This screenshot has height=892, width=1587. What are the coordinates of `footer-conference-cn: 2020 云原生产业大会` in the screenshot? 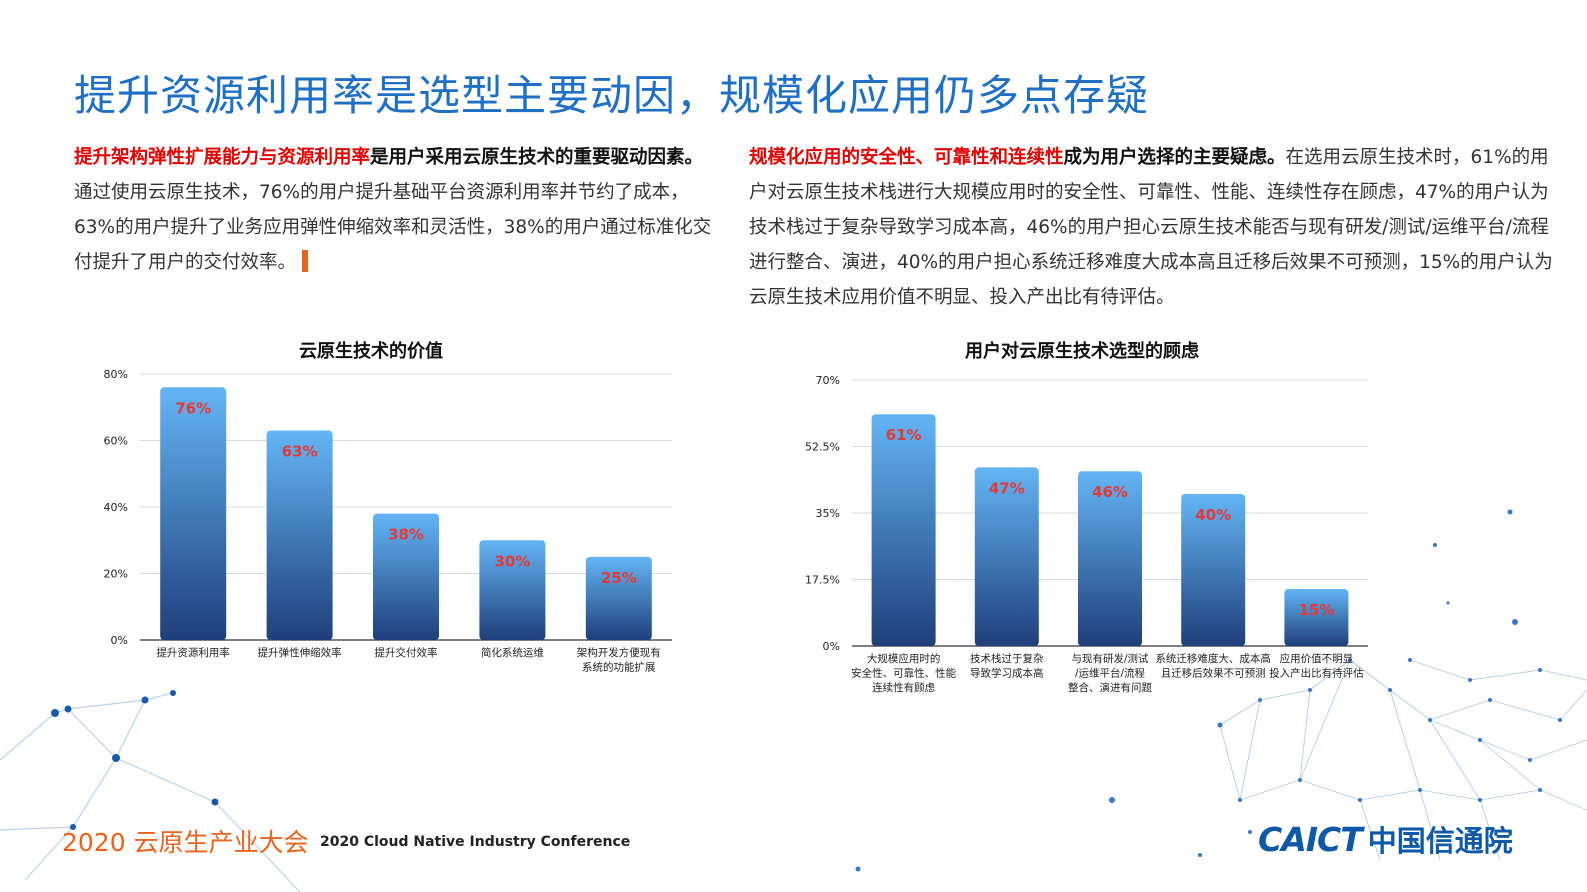 It's located at (185, 842).